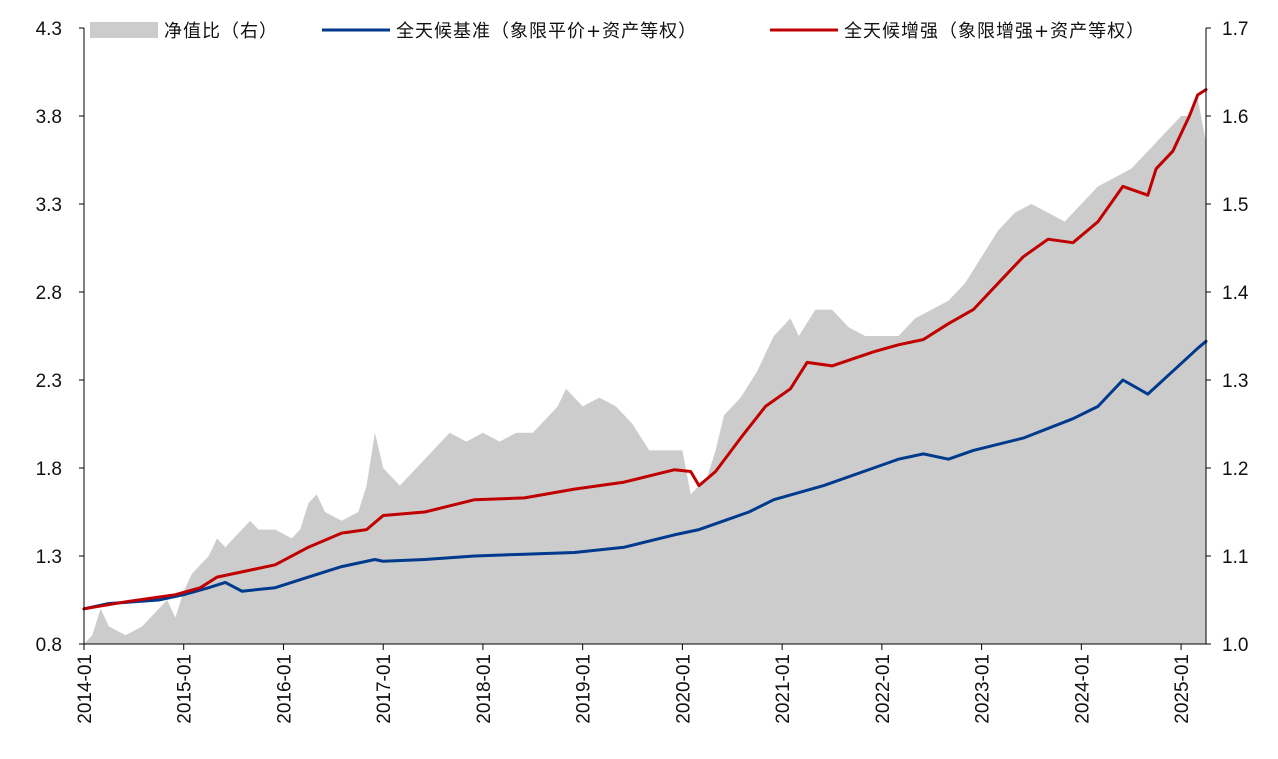 The width and height of the screenshot is (1278, 759). Describe the element at coordinates (1235, 469) in the screenshot. I see `y-right-tick-label: 1.2` at that location.